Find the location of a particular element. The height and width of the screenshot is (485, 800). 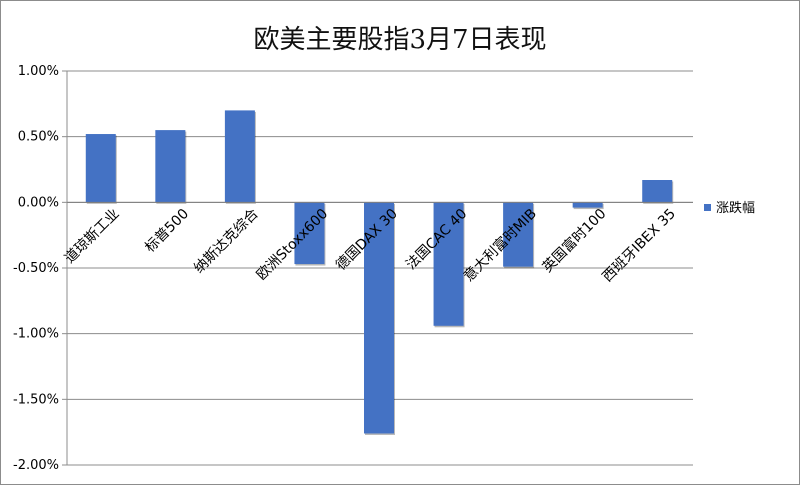

legend-label: 涨跌幅 is located at coordinates (735, 208).